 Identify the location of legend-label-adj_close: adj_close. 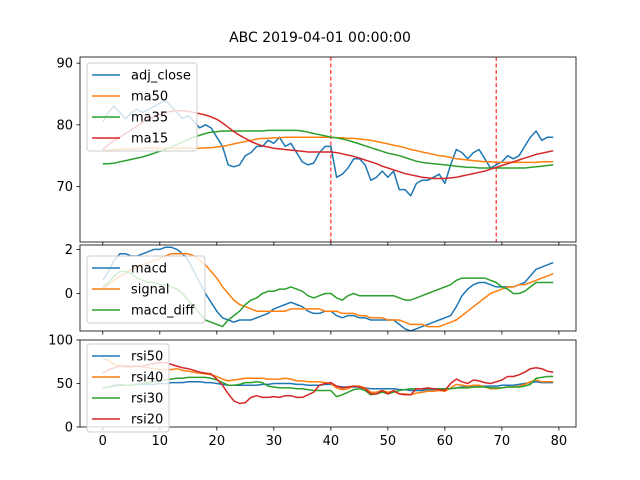
(161, 76).